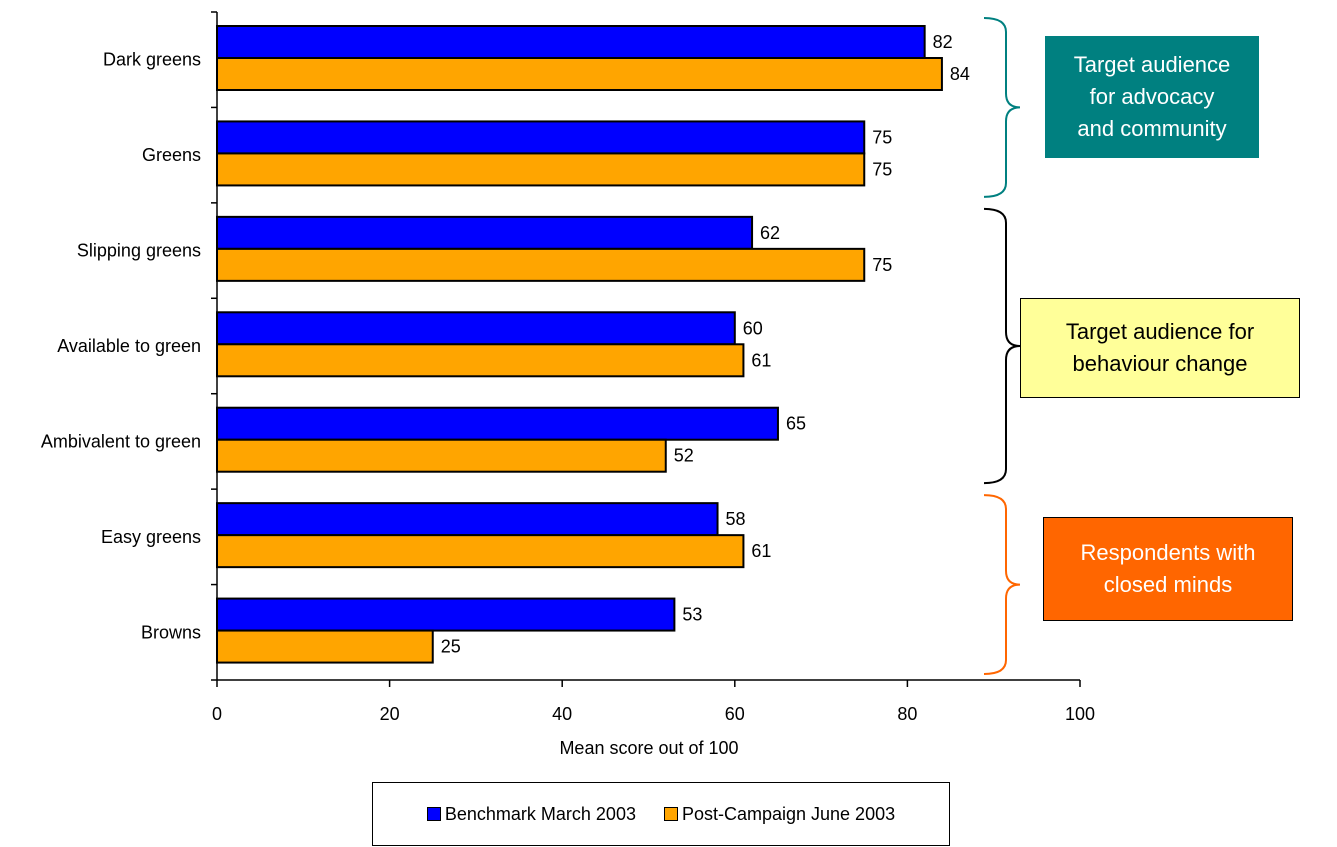 Image resolution: width=1337 pixels, height=847 pixels. Describe the element at coordinates (152, 60) in the screenshot. I see `category-label-dark-greens: Dark greens` at that location.